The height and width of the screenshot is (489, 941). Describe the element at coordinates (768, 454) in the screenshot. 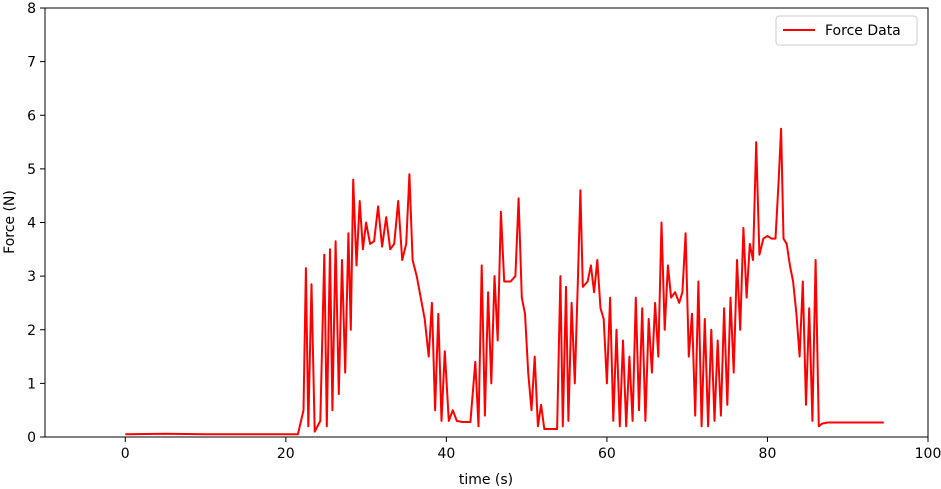

I see `x-tick-label: 80` at that location.